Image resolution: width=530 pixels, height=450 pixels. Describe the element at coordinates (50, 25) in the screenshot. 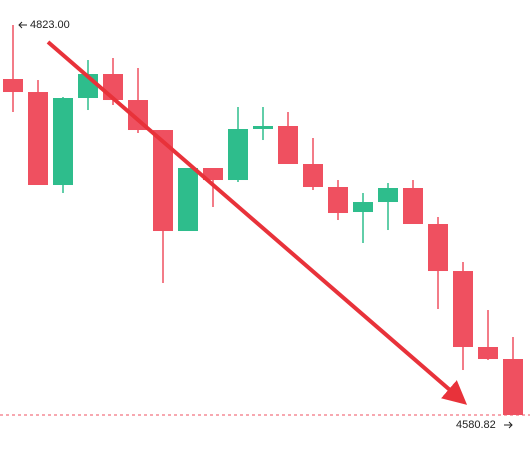

I see `high-price-label: 4823.00` at that location.